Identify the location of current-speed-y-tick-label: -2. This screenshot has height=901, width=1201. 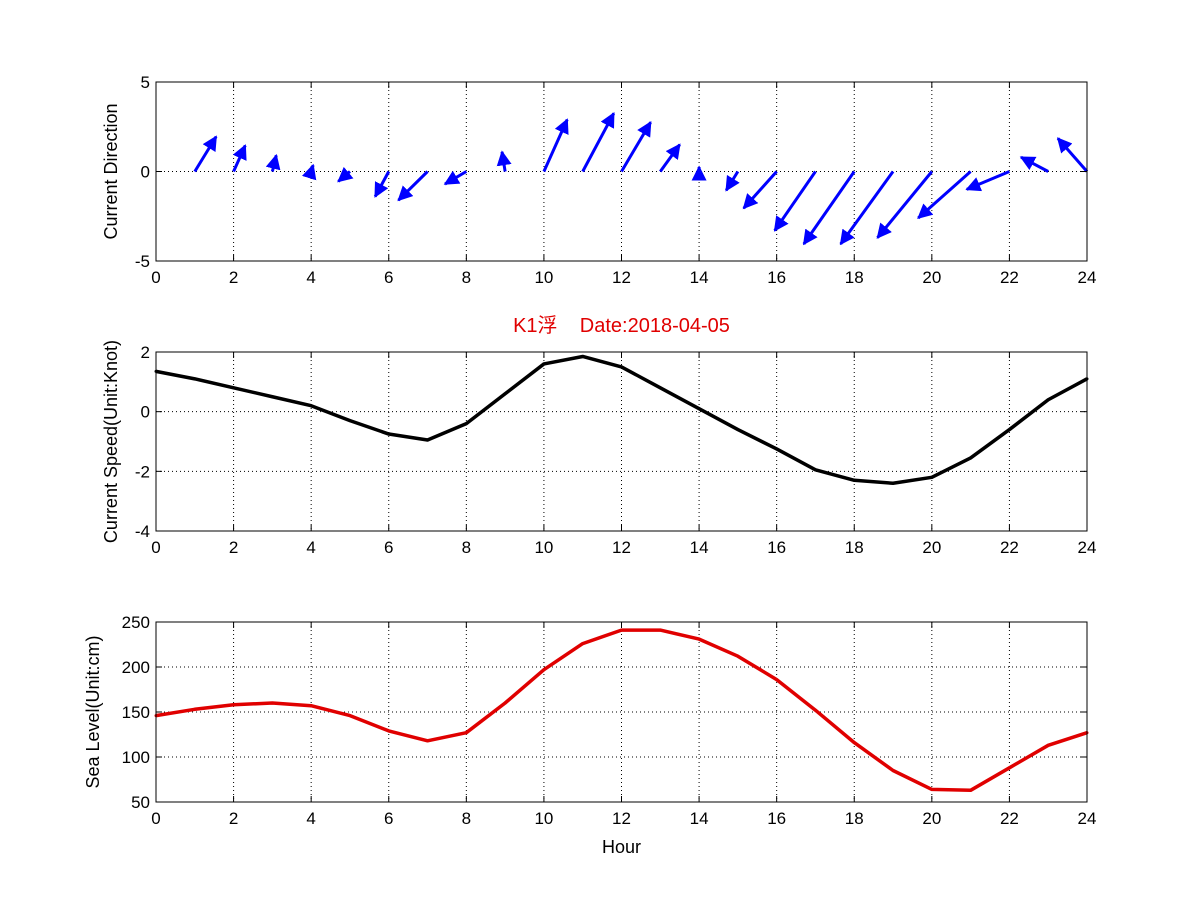
(142, 471).